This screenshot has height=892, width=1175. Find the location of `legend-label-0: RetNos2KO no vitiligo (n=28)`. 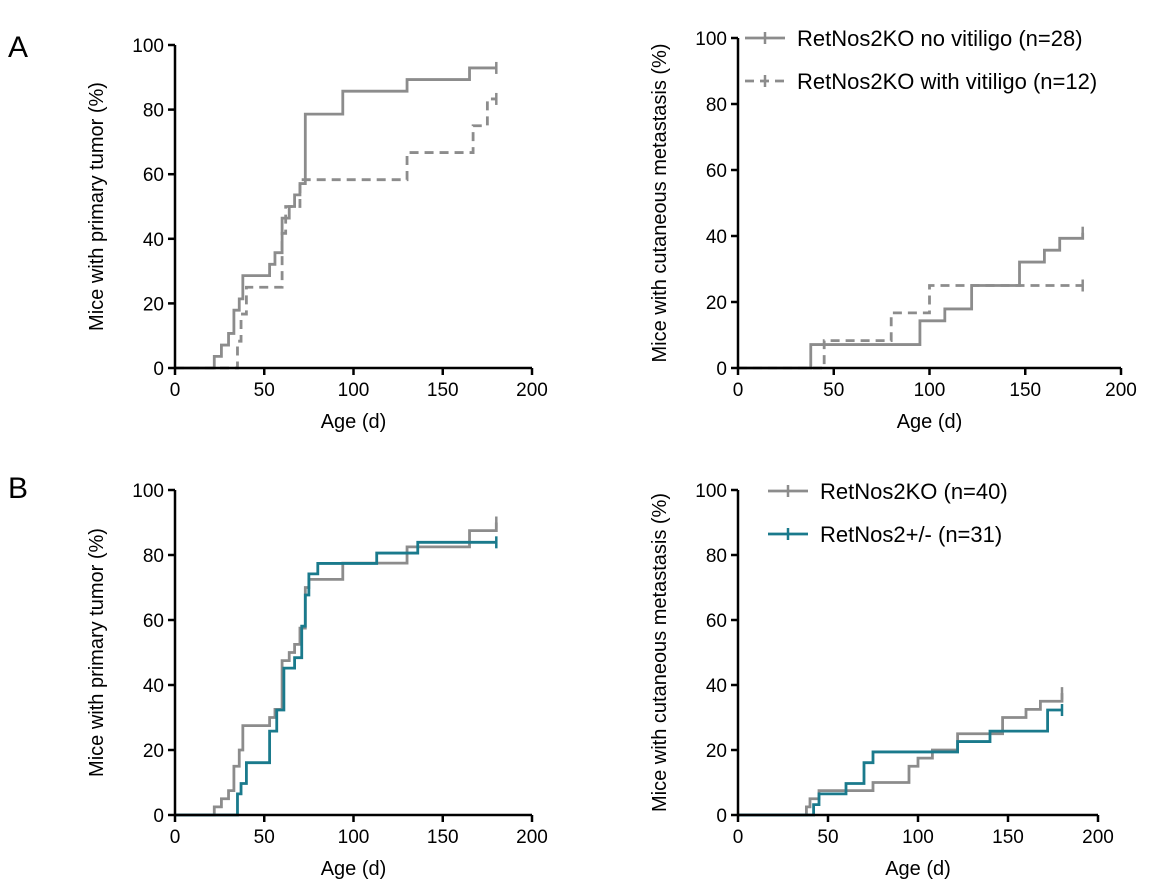

legend-label-0: RetNos2KO no vitiligo (n=28) is located at coordinates (940, 38).